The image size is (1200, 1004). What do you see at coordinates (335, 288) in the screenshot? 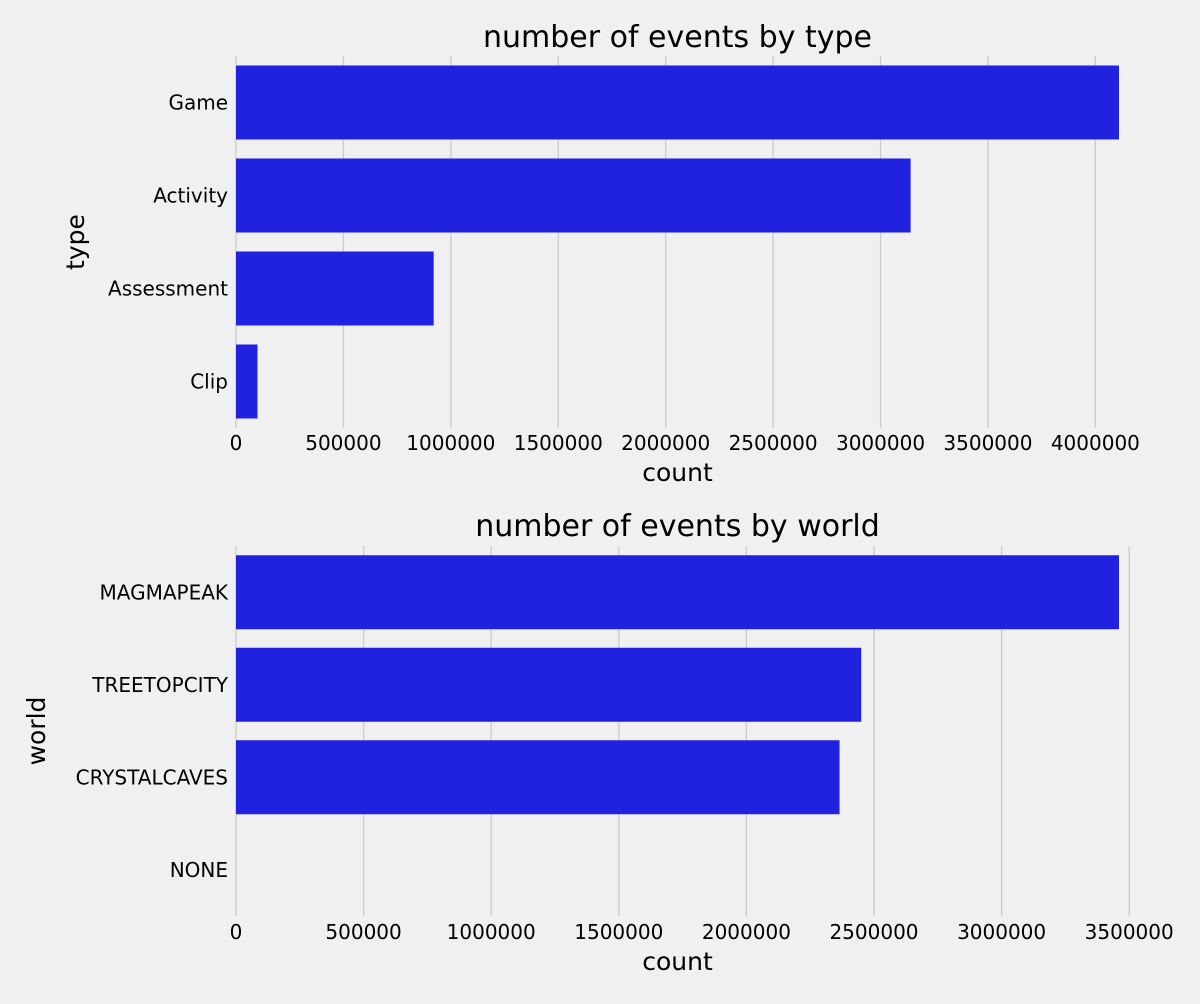
I see `bar-assessment` at bounding box center [335, 288].